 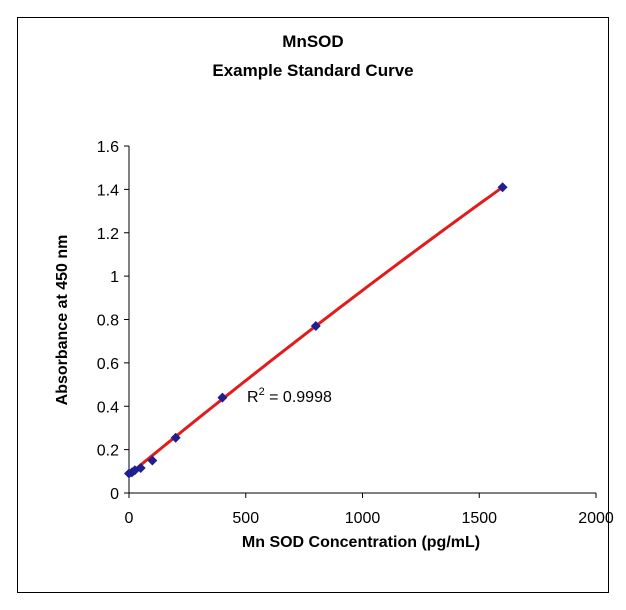 What do you see at coordinates (108, 407) in the screenshot?
I see `y-tick-label: 0.4` at bounding box center [108, 407].